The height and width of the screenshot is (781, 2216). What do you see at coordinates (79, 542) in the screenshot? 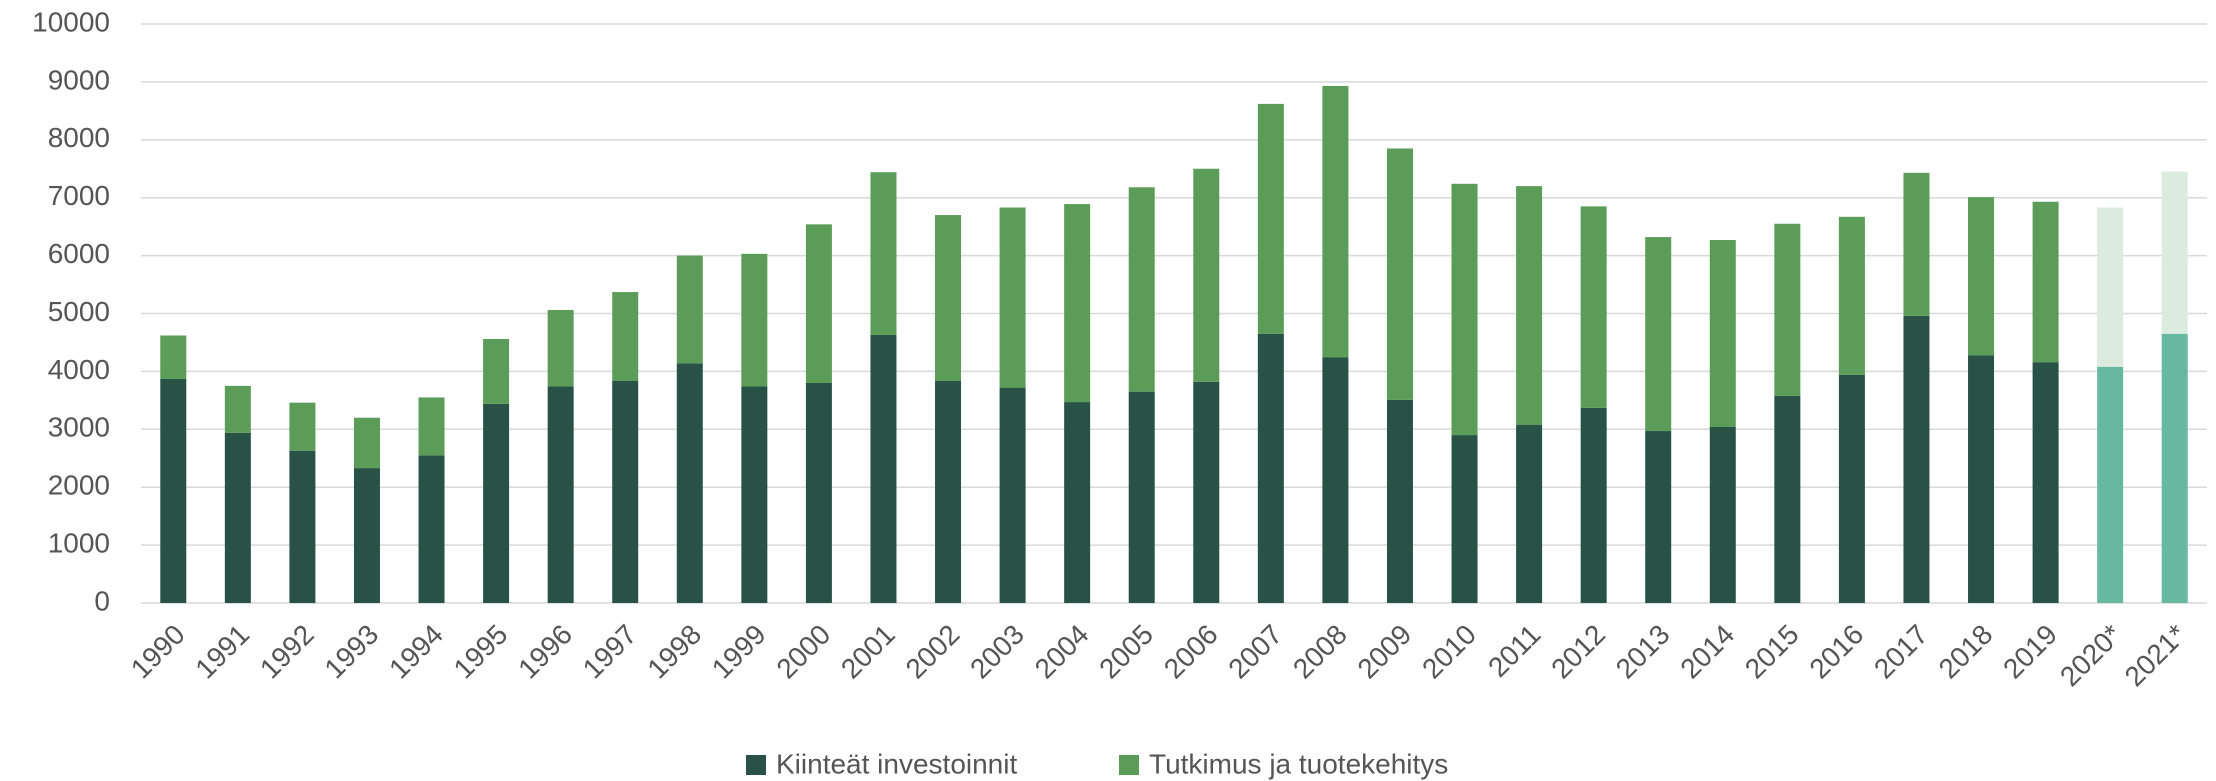
I see `y-tick-label: 1000` at bounding box center [79, 542].